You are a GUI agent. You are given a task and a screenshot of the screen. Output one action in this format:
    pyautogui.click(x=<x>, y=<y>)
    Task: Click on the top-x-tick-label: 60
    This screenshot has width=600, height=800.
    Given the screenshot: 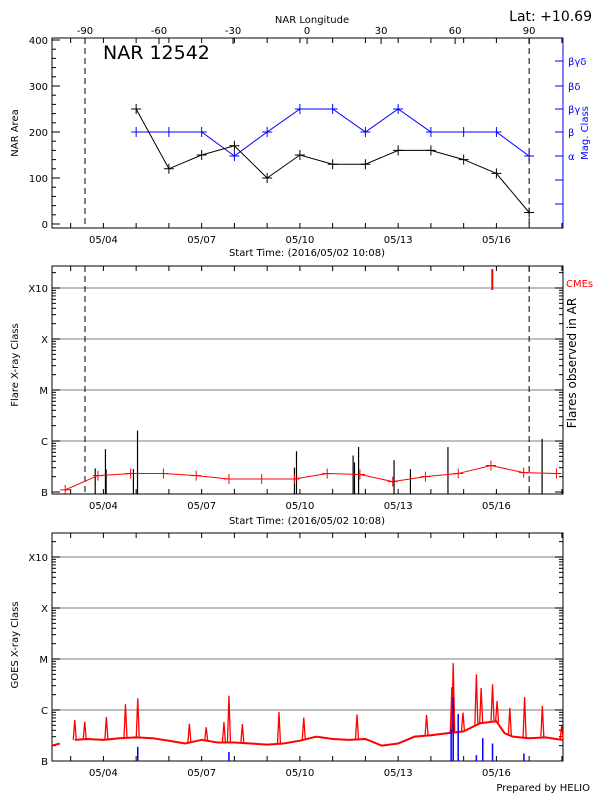 What is the action you would take?
    pyautogui.click(x=455, y=31)
    